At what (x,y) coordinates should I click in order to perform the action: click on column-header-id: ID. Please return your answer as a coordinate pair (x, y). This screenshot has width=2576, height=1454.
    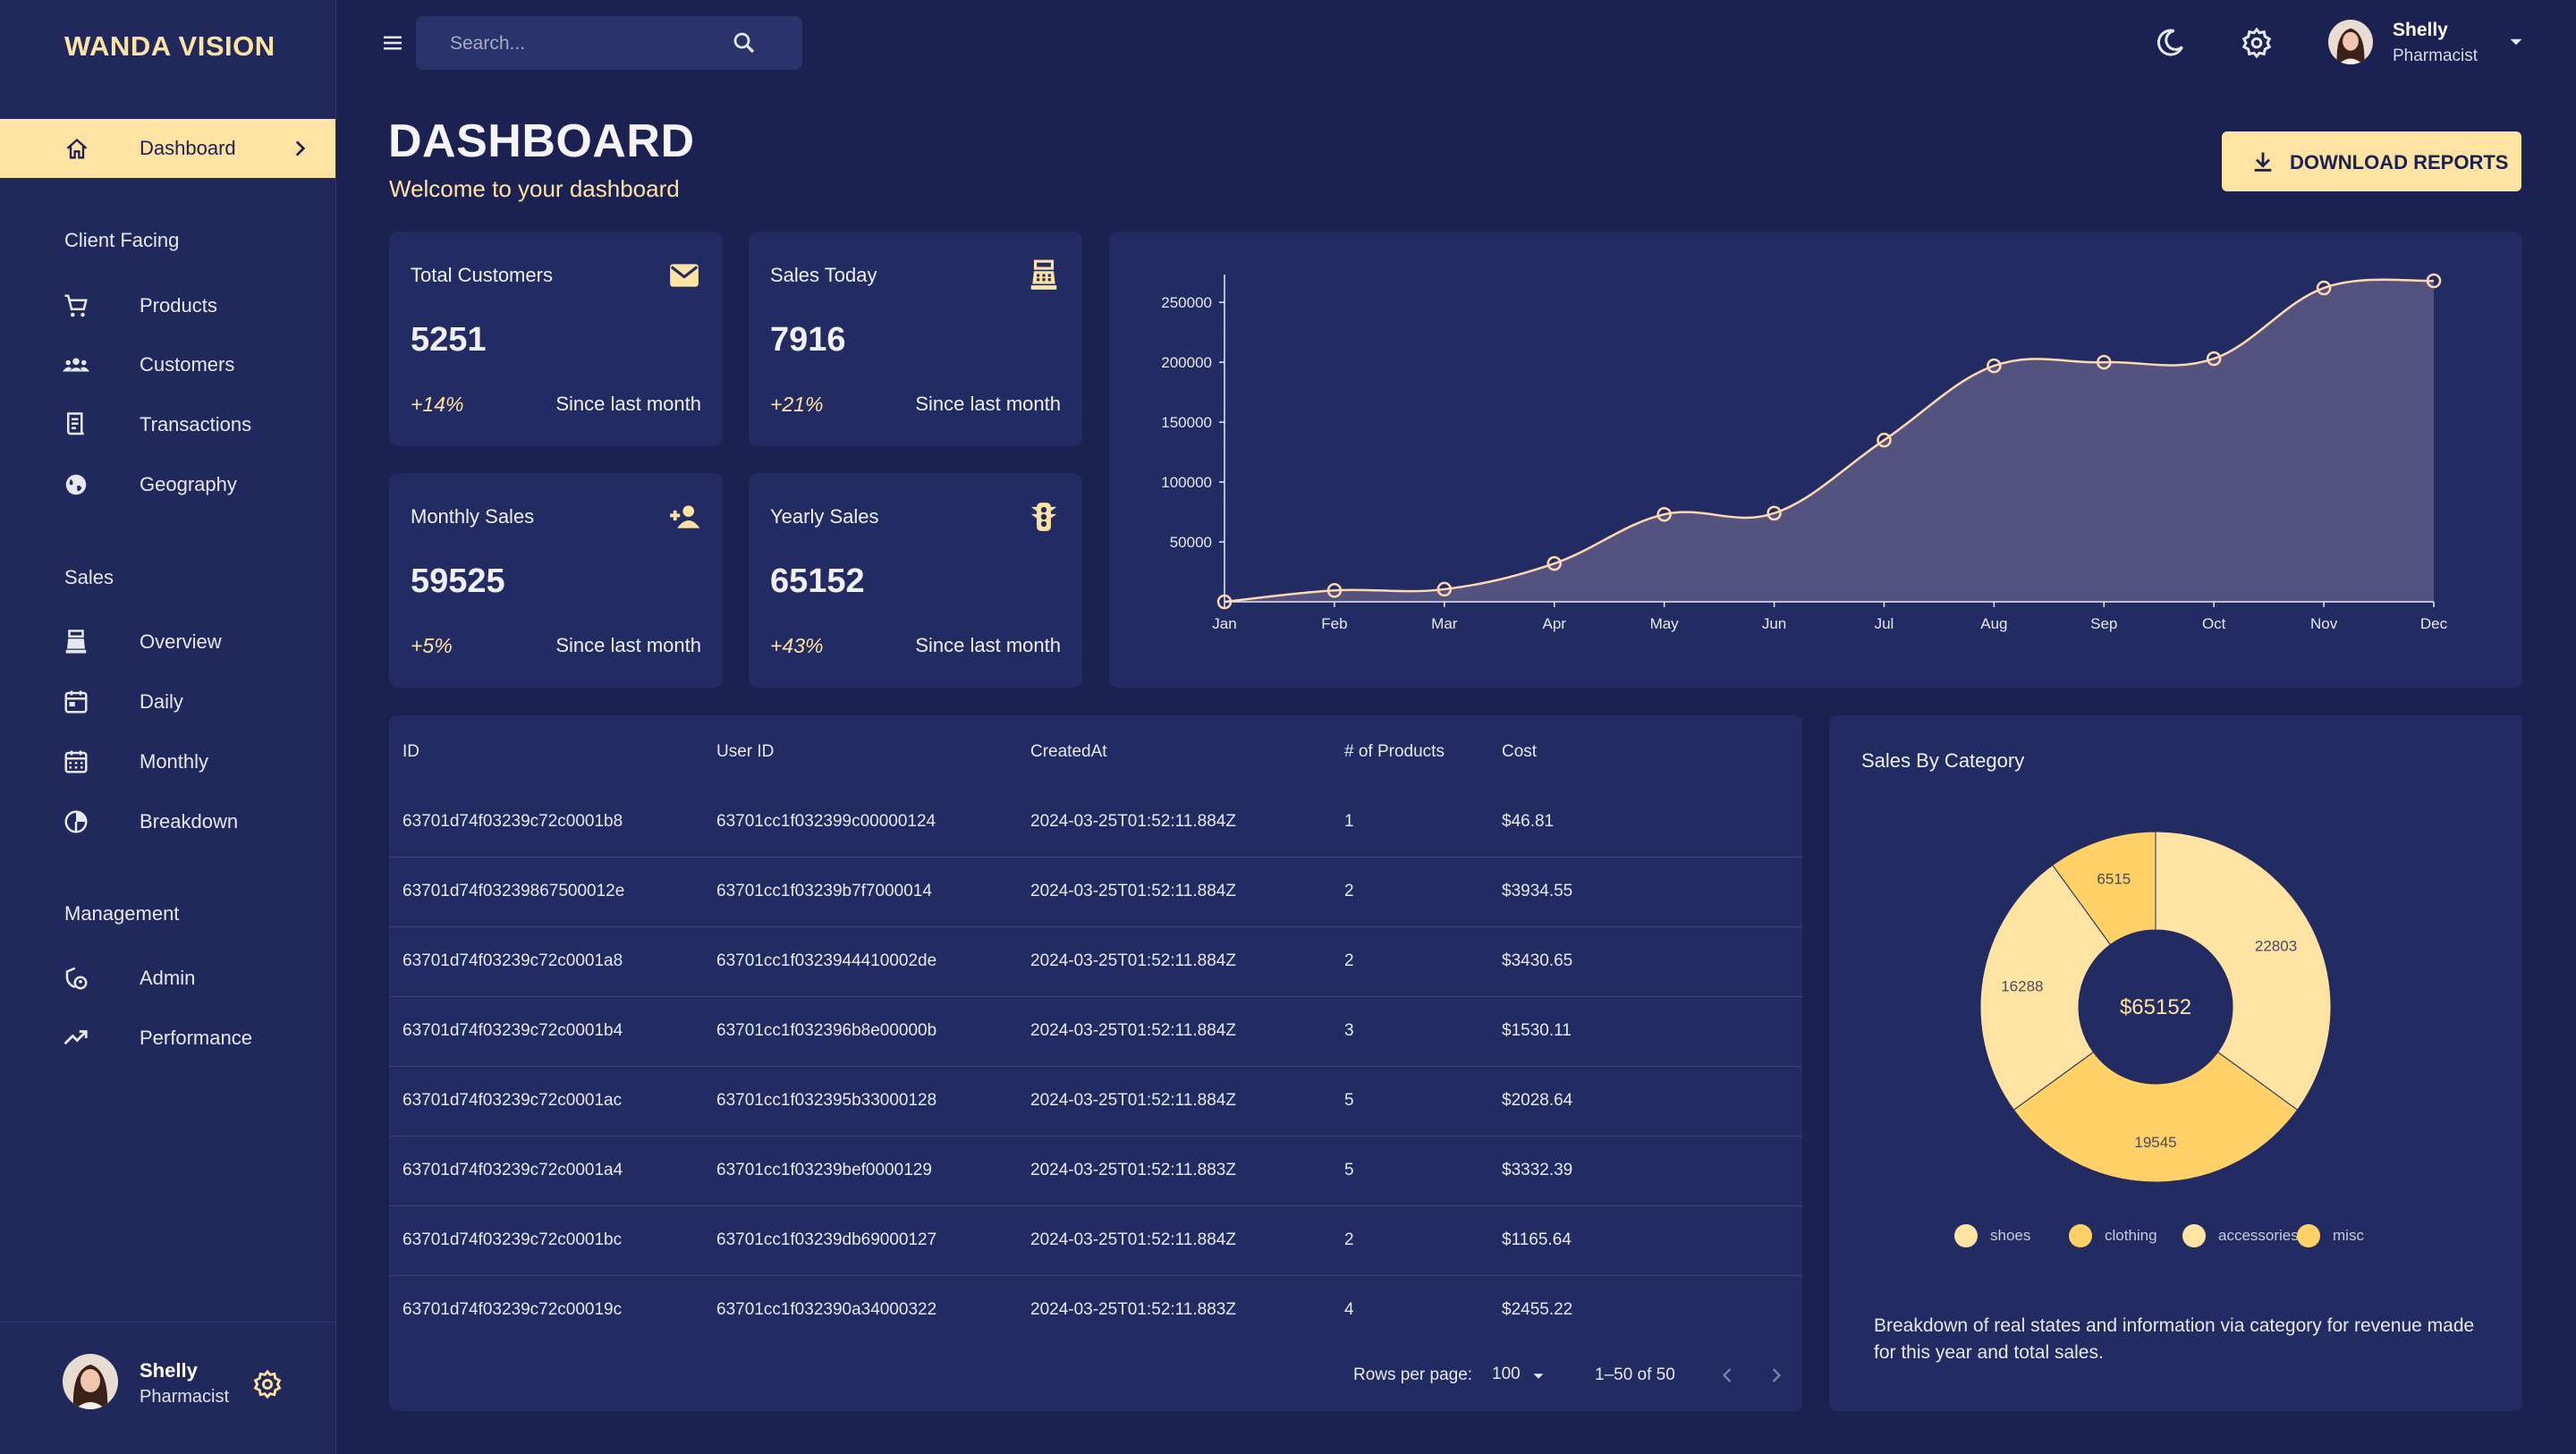
    Looking at the image, I should click on (410, 752).